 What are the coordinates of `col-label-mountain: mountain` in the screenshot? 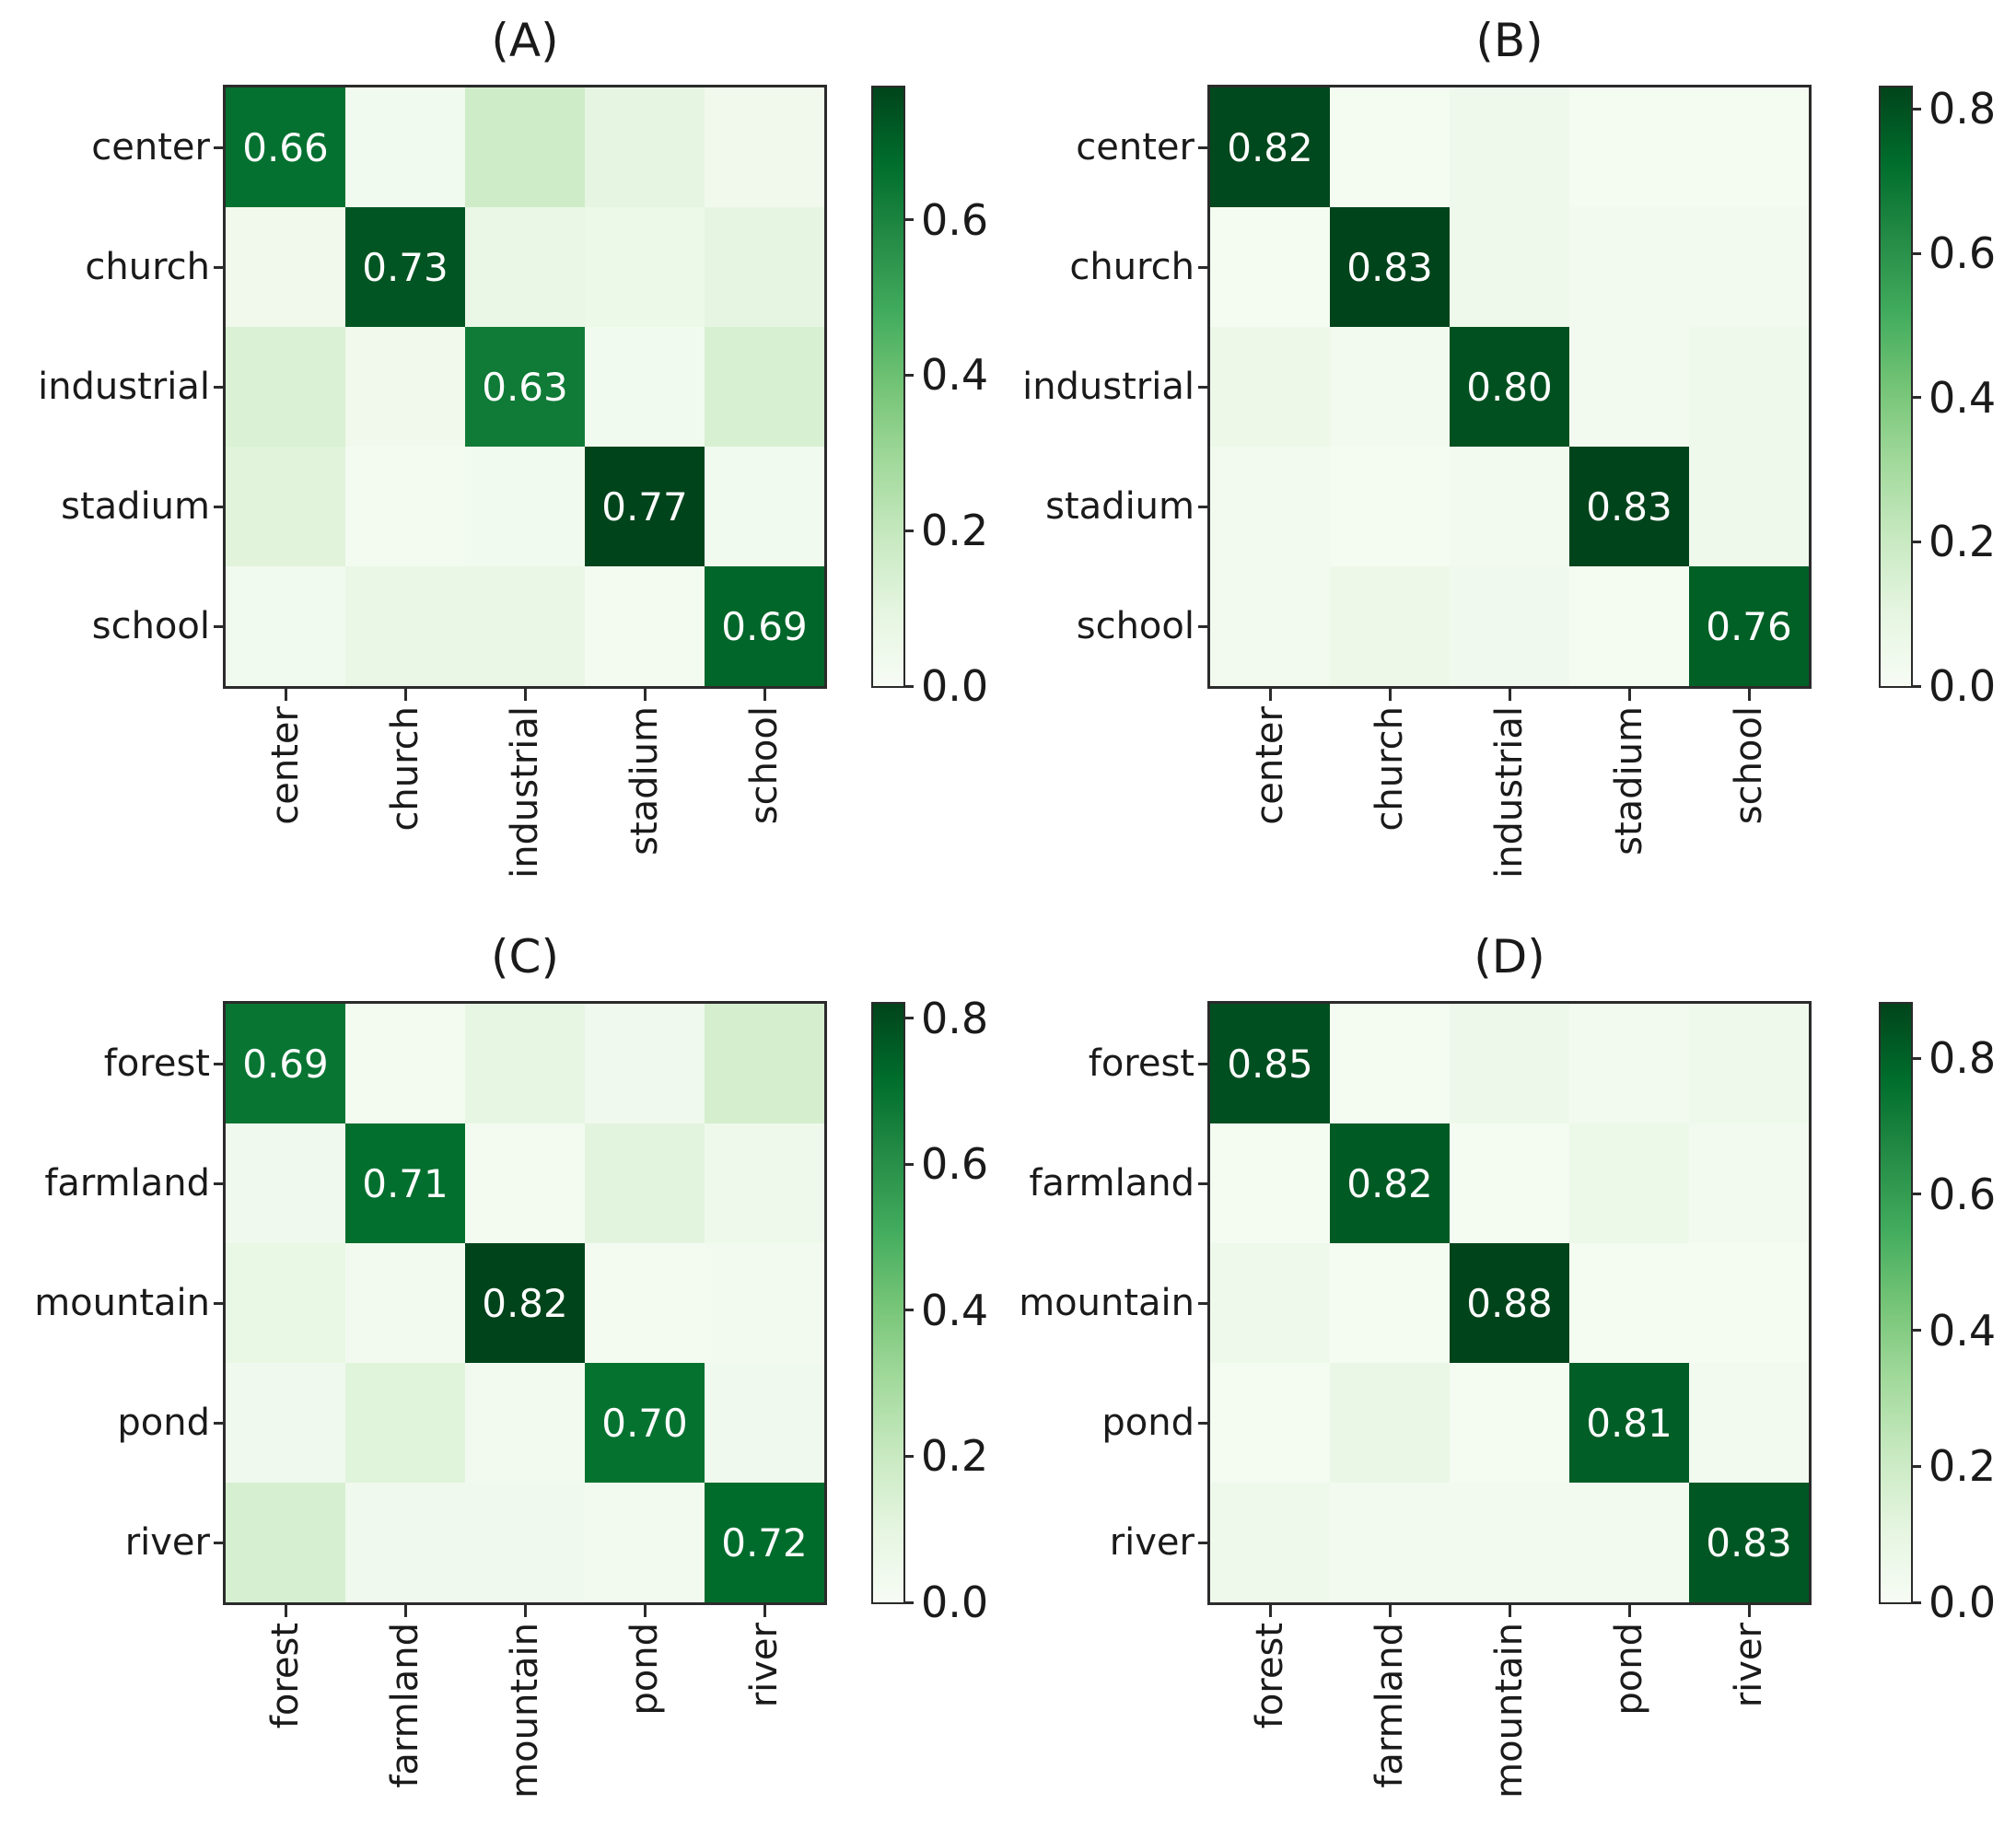 It's located at (525, 1731).